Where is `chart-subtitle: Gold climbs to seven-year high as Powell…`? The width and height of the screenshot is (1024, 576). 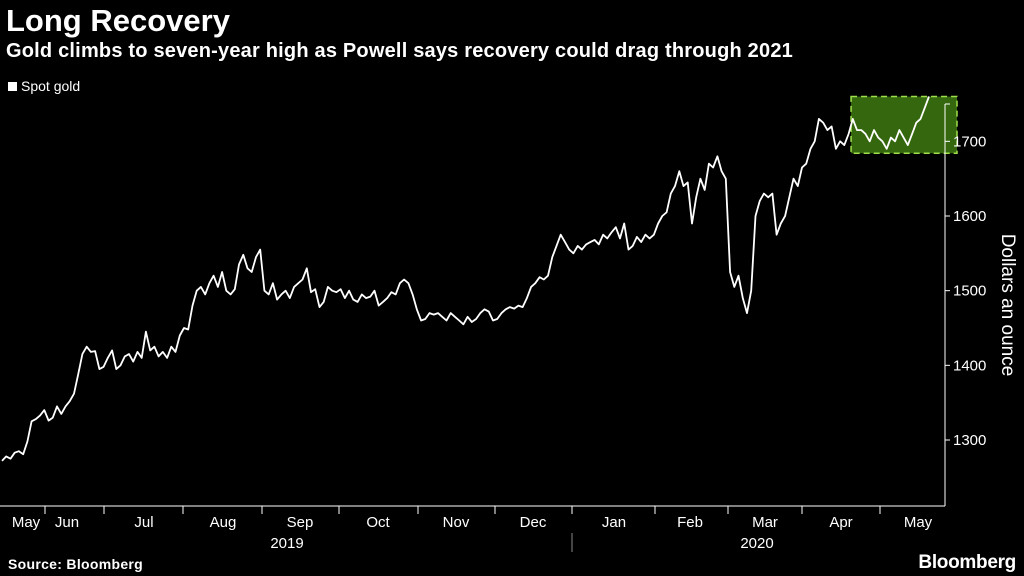 chart-subtitle: Gold climbs to seven-year high as Powell… is located at coordinates (399, 51).